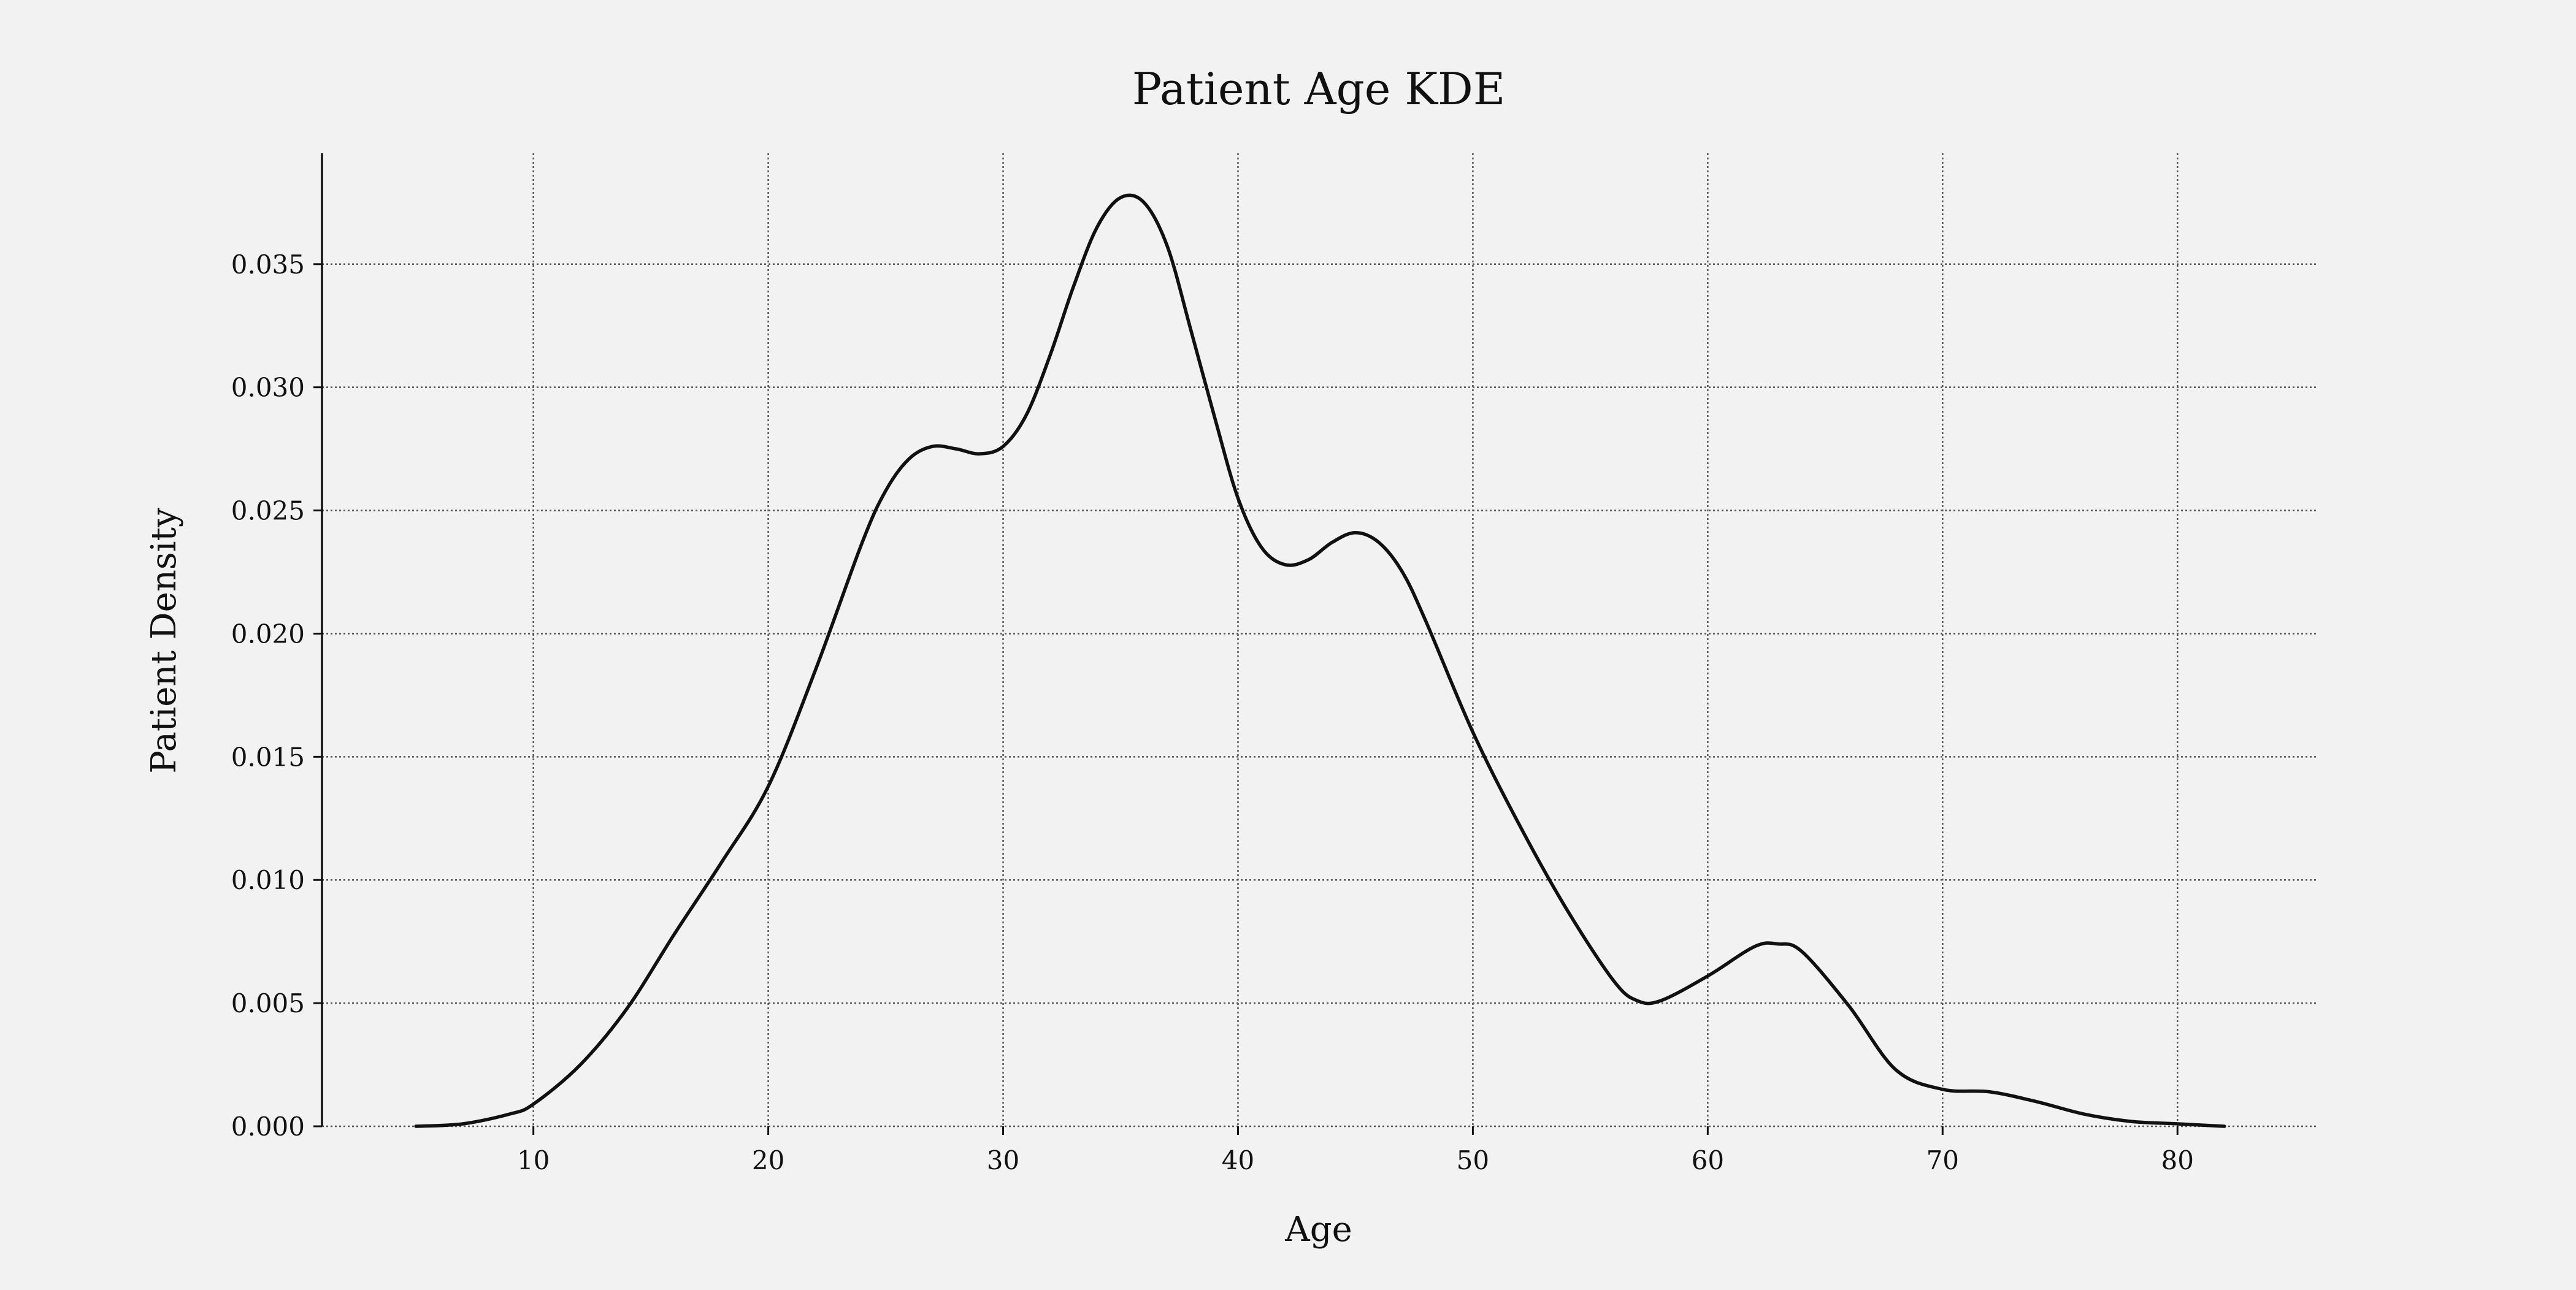  I want to click on y-tick-label: 0.000, so click(268, 1127).